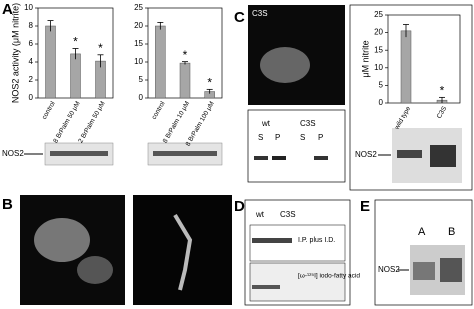 This screenshot has width=474, height=309. What do you see at coordinates (402, 118) in the screenshot?
I see `x-tick-label: wild type` at bounding box center [402, 118].